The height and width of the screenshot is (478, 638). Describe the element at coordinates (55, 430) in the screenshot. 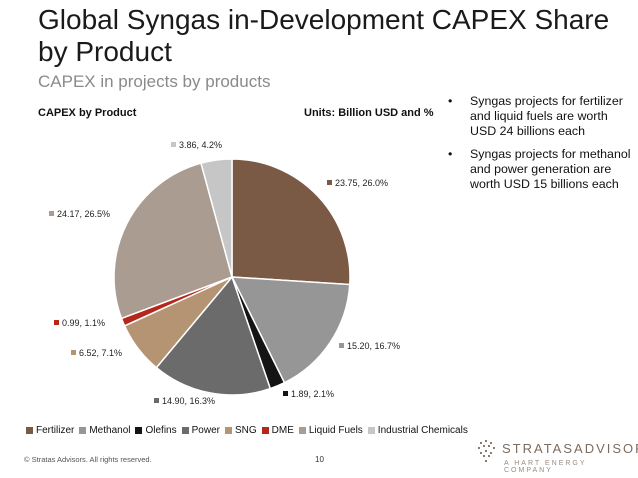

I see `legend-label: Fertilizer` at that location.